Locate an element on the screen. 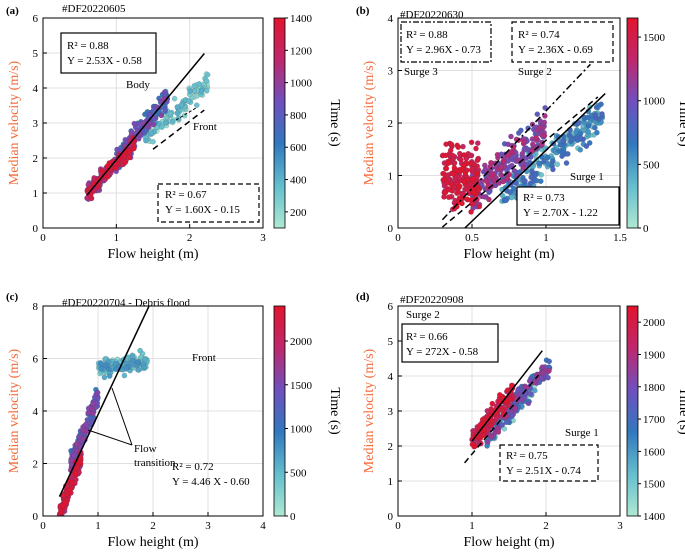 This screenshot has height=552, width=685. y-tick-label: 6 is located at coordinates (36, 360).